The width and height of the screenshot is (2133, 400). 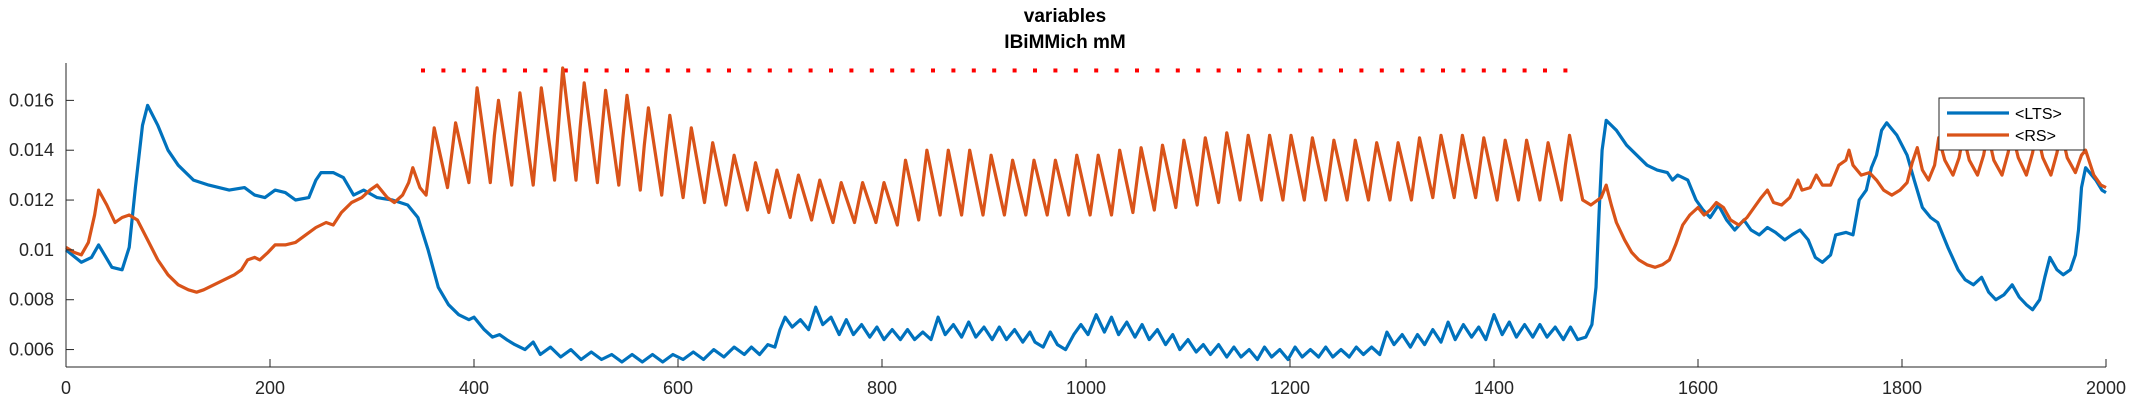 I want to click on y-tick-label: 0.012, so click(x=31, y=200).